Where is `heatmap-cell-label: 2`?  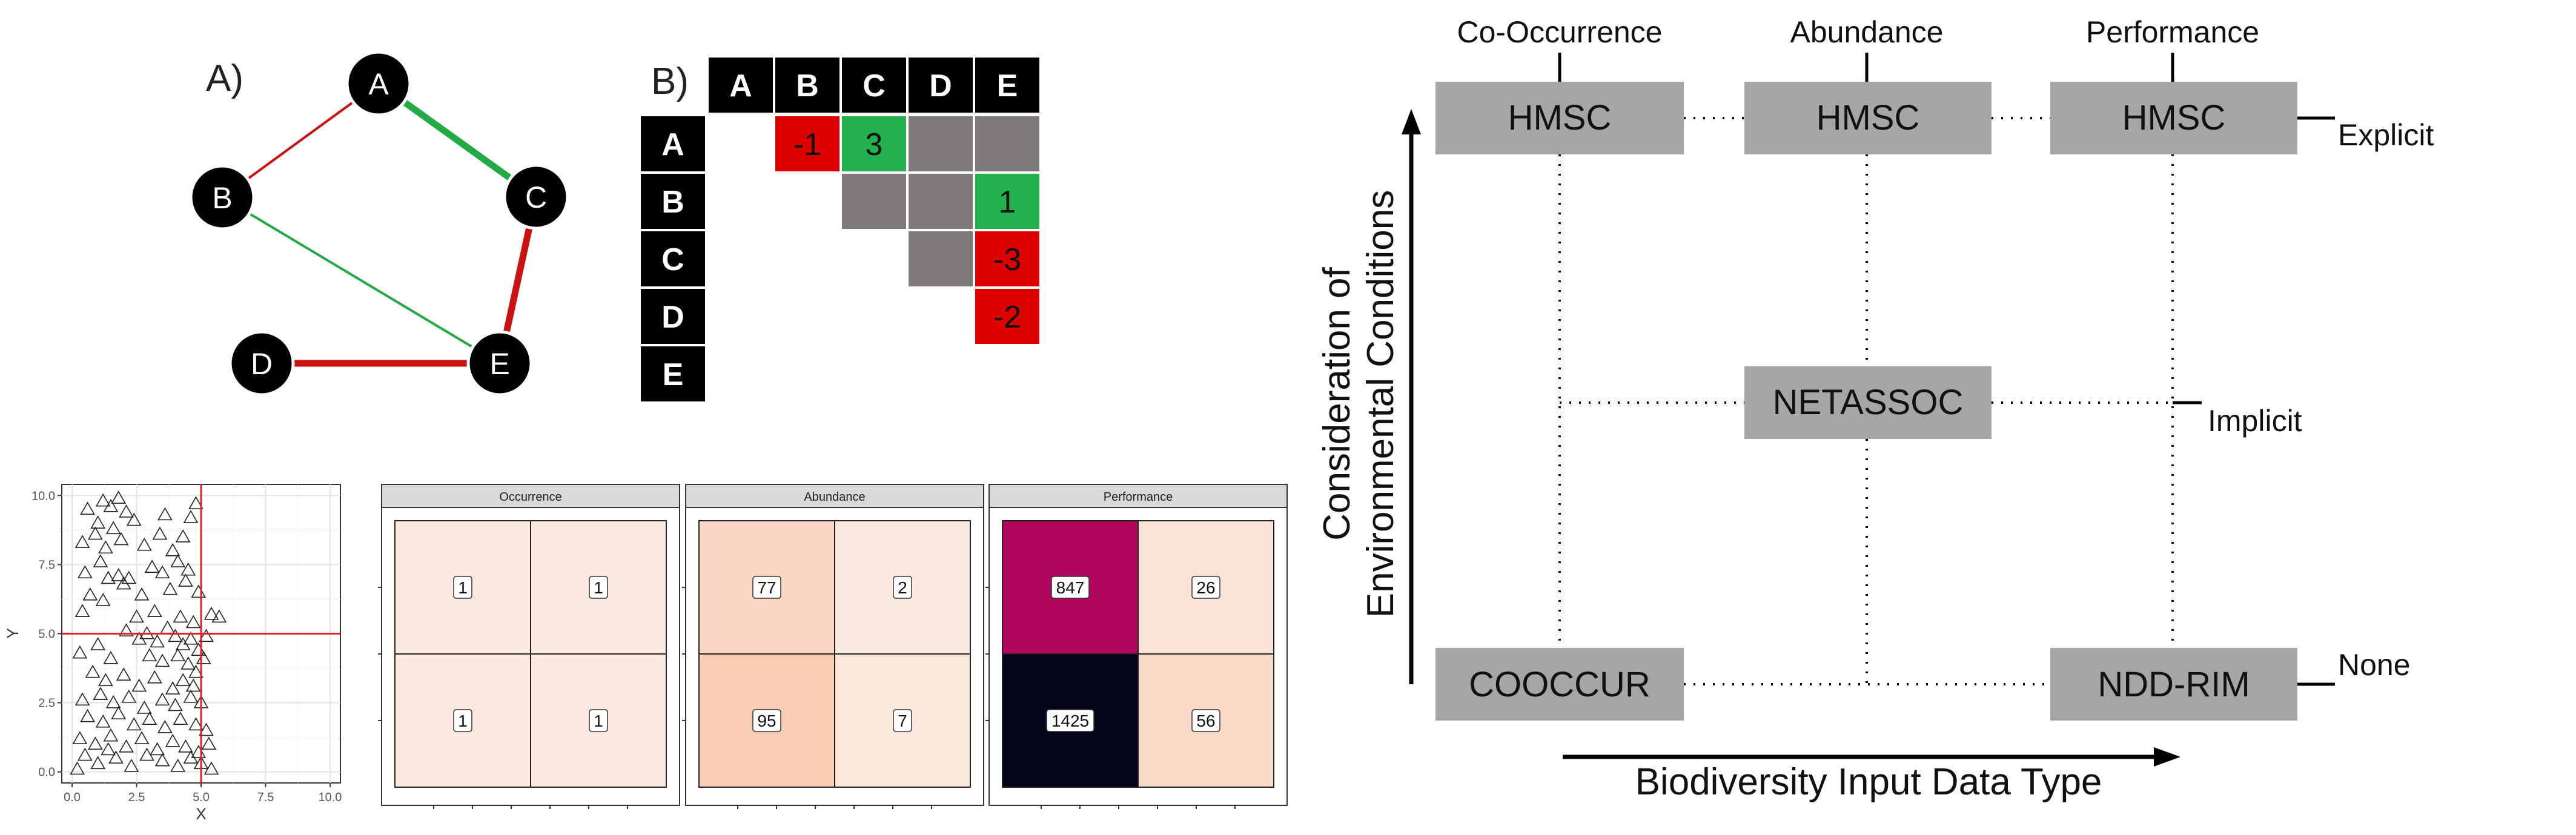
heatmap-cell-label: 2 is located at coordinates (902, 587).